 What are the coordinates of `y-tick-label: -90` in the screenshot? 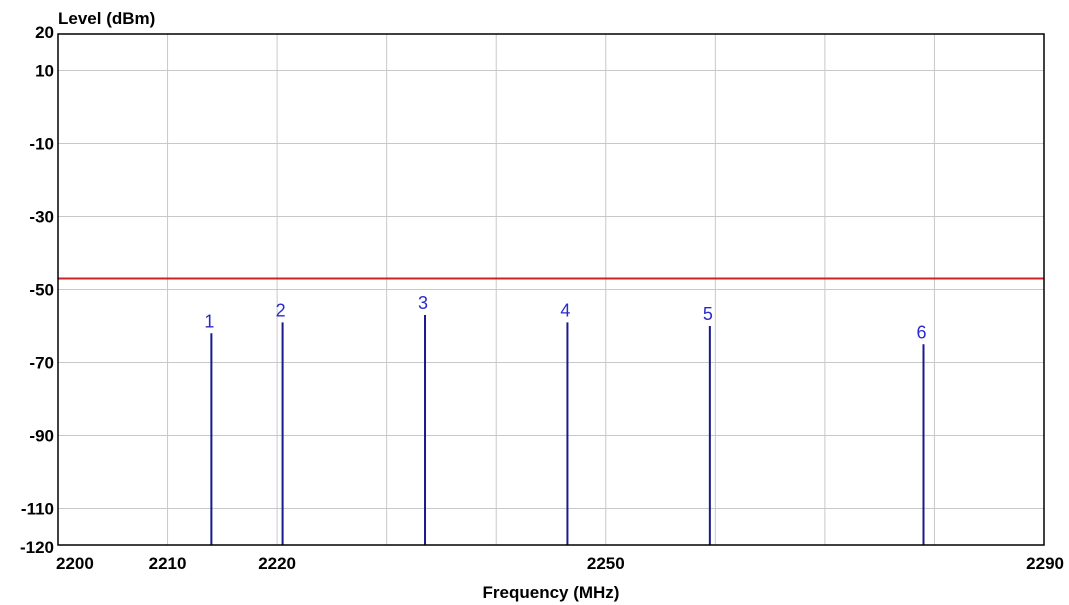 It's located at (41, 436).